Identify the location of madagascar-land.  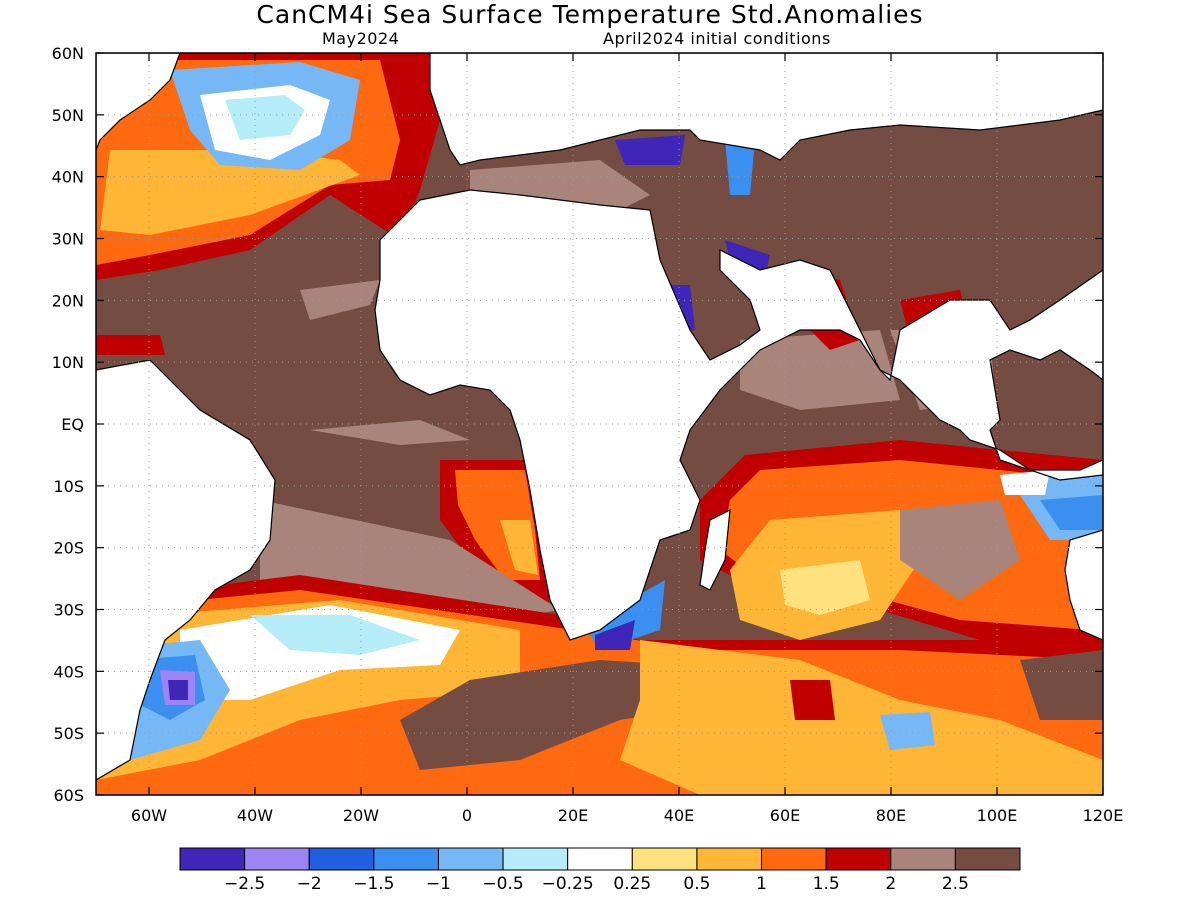
(715, 549).